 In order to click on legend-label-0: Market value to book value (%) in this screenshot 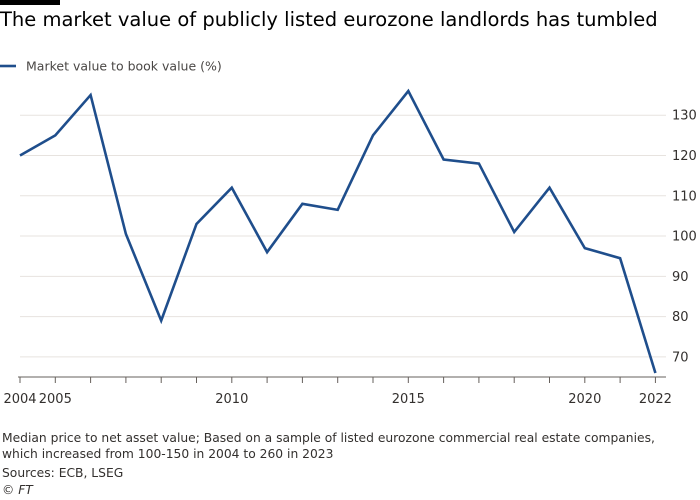, I will do `click(124, 66)`.